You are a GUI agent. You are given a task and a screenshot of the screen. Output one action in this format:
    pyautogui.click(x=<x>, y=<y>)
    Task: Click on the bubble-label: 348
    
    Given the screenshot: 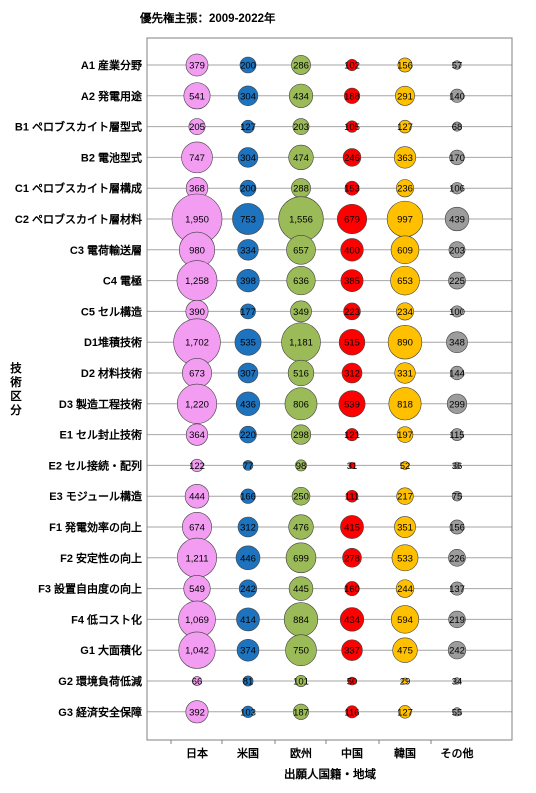 What is the action you would take?
    pyautogui.click(x=457, y=343)
    